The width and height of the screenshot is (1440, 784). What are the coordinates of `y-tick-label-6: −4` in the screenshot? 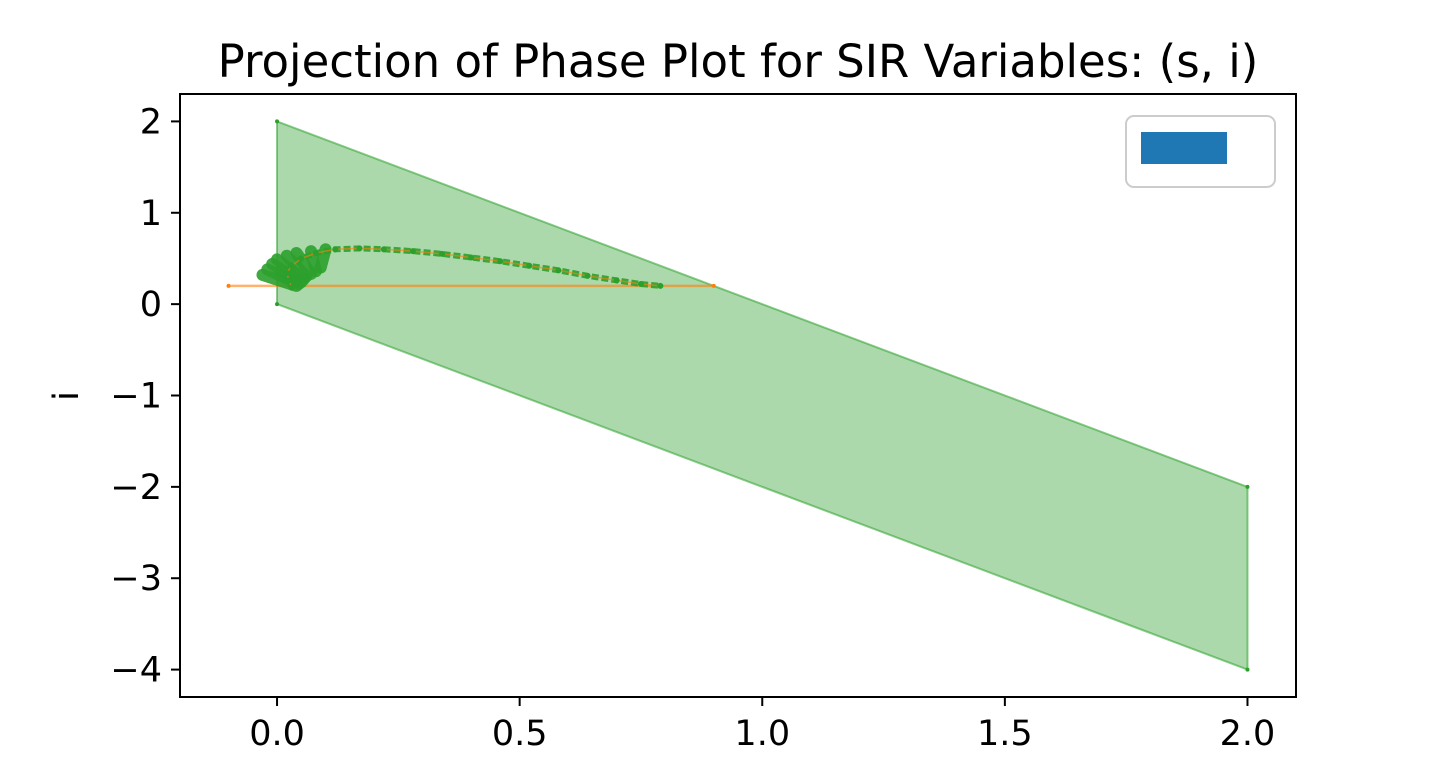 It's located at (136, 671).